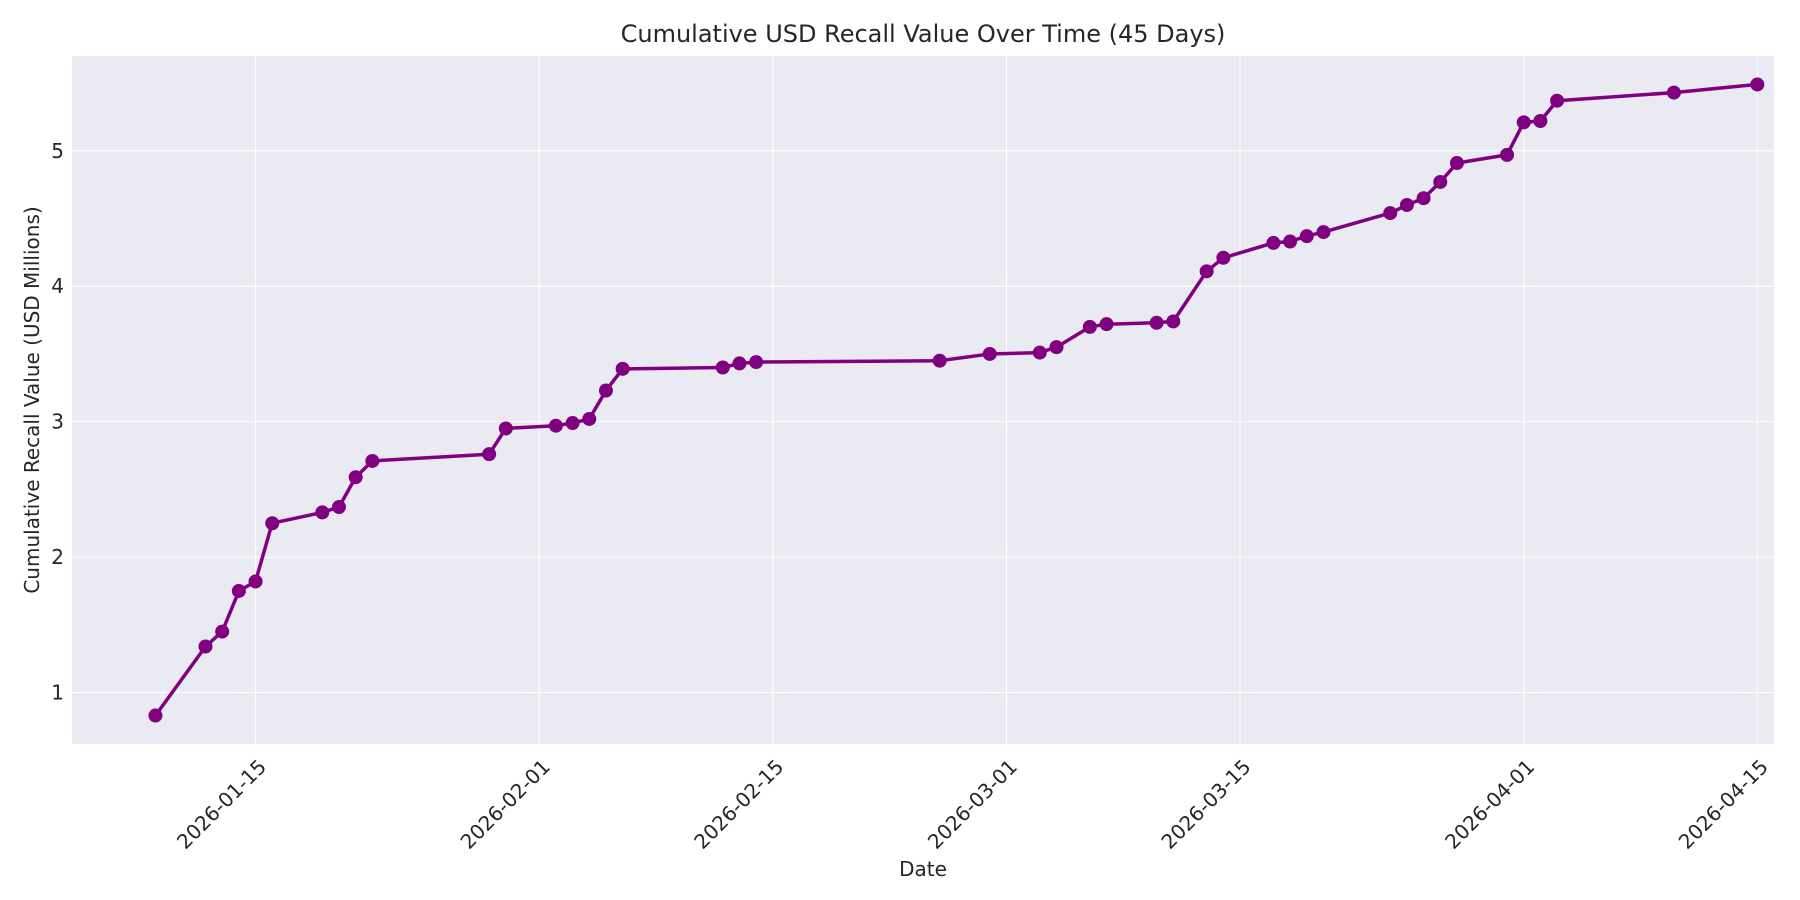 This screenshot has height=900, width=1800. Describe the element at coordinates (32, 399) in the screenshot. I see `y-axis-label: Cumulative Recall Value (USD Millions)` at that location.